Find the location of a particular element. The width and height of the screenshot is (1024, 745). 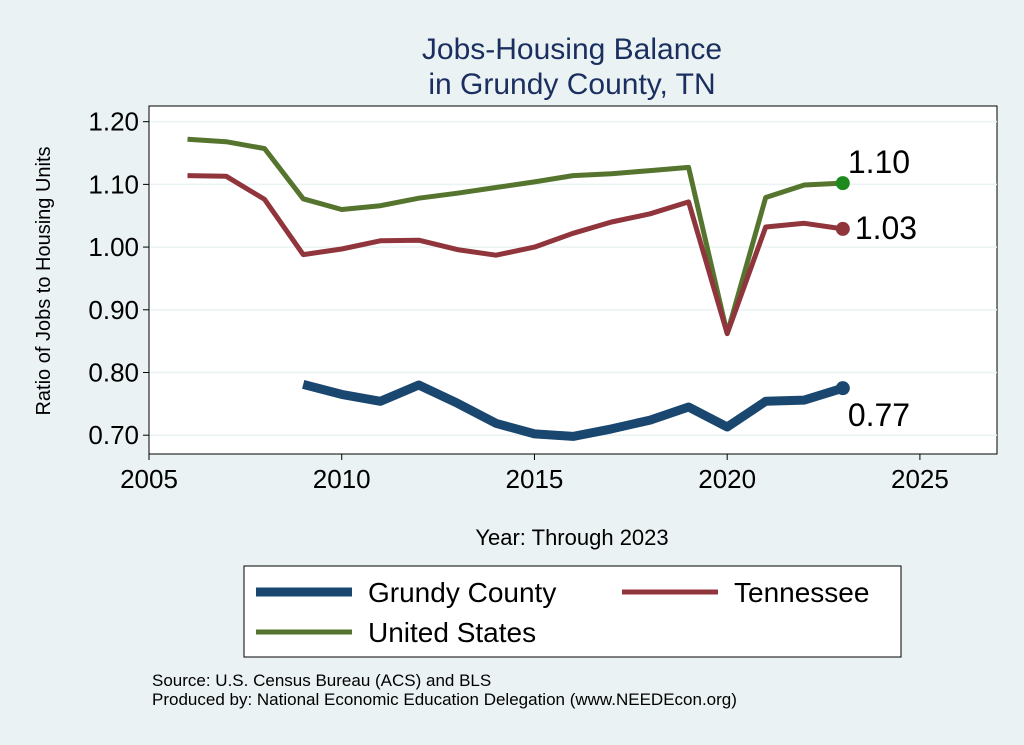

legend: Grundy County Tennessee United States is located at coordinates (572, 611).